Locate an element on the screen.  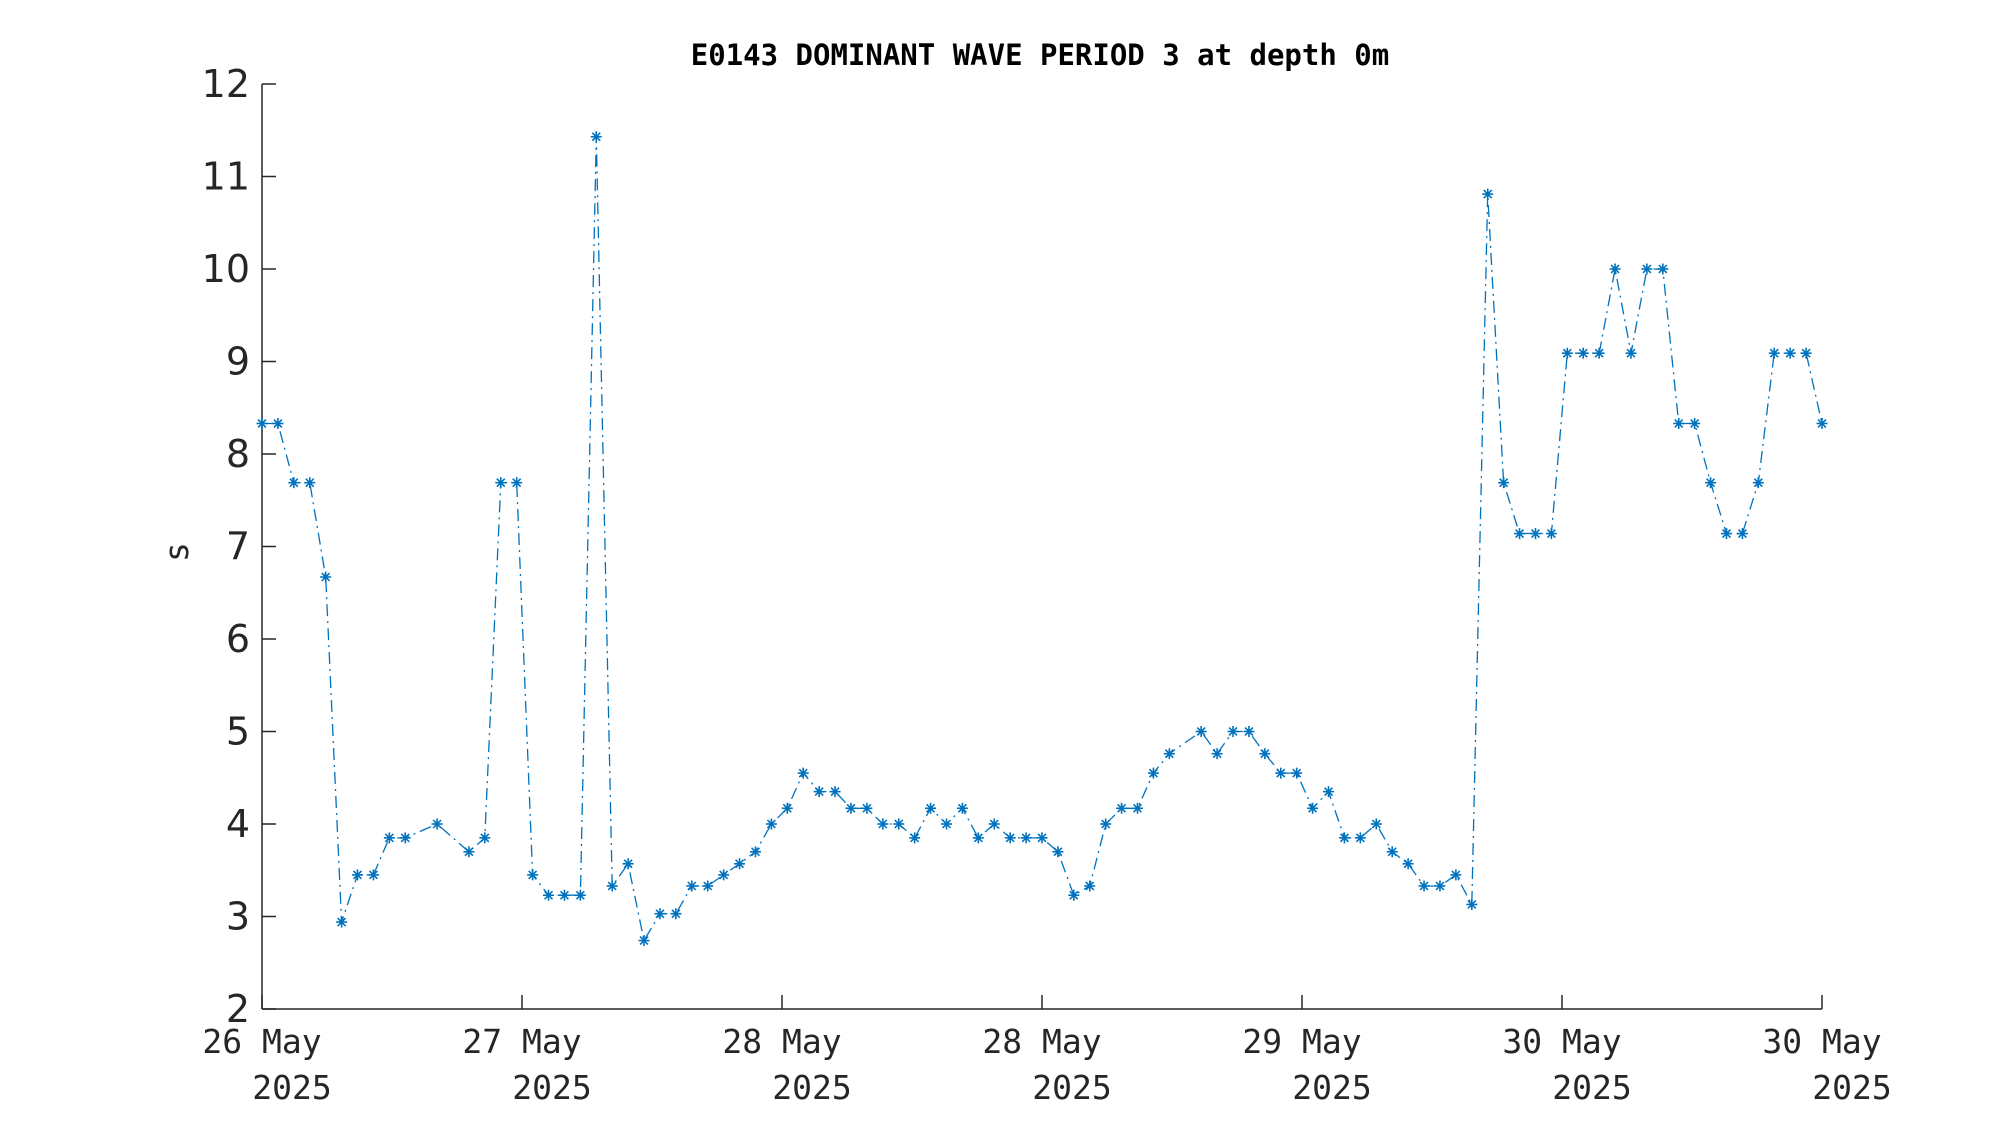
y-tick-label: 12 is located at coordinates (226, 84).